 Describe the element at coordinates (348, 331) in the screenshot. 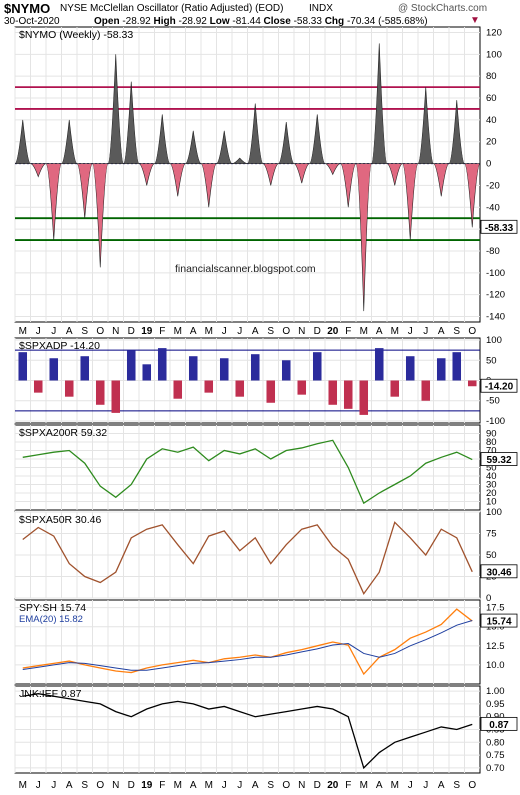

I see `month-tick-label: F` at that location.